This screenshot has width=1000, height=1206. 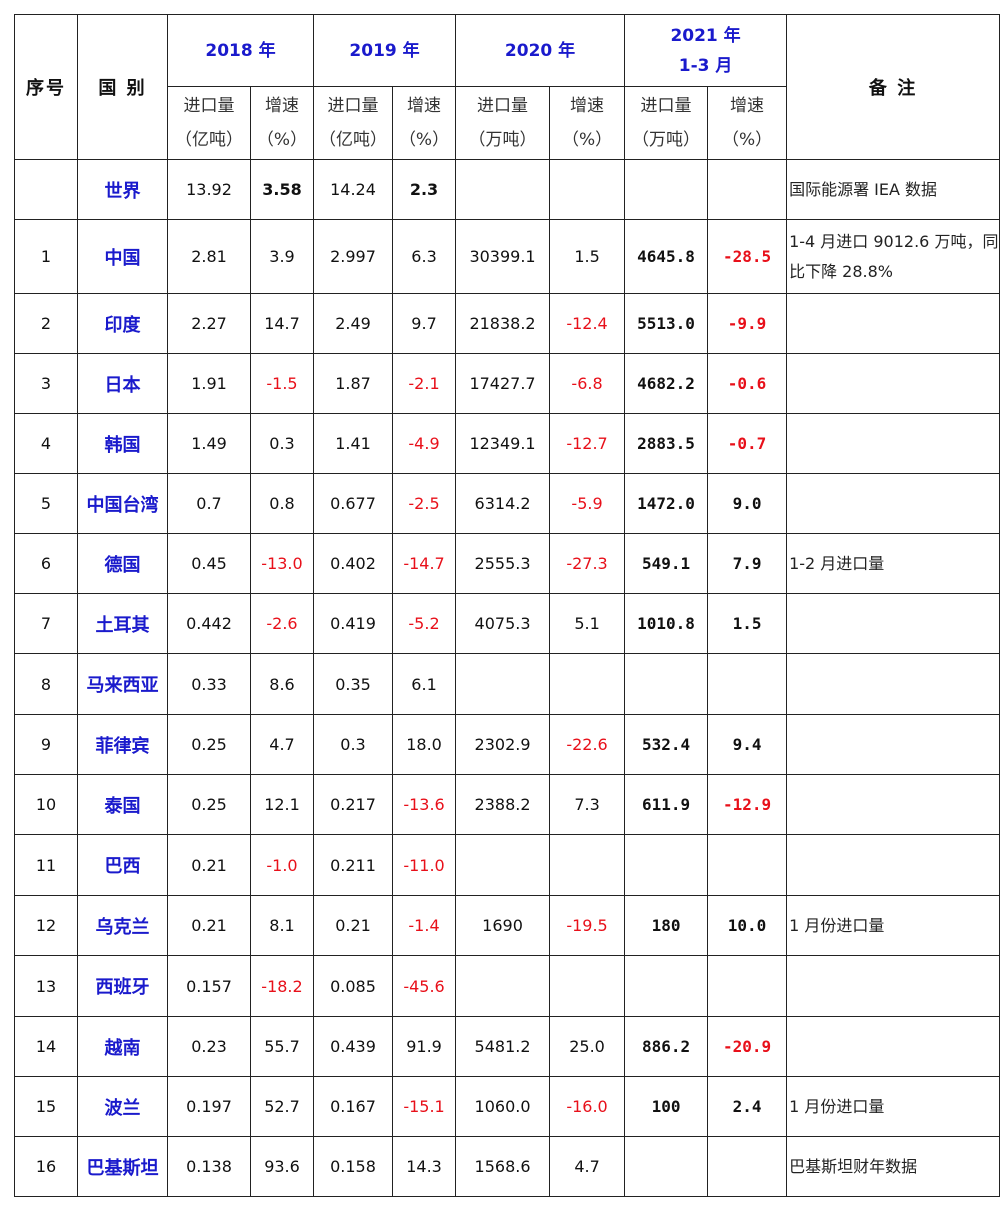 I want to click on growth-rate-cell: 9.0, so click(x=747, y=503).